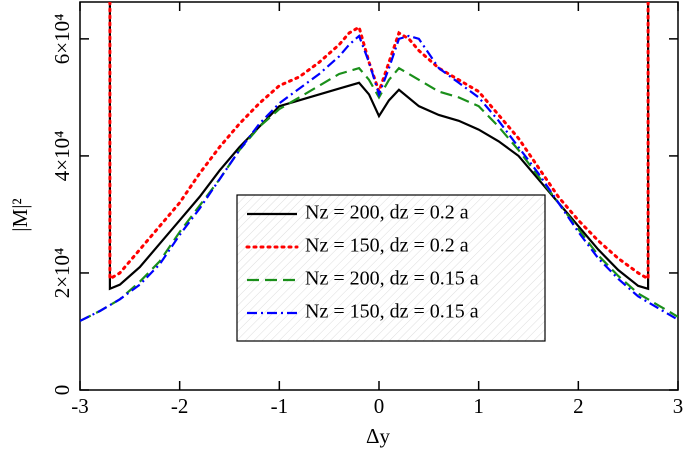 The height and width of the screenshot is (456, 685). I want to click on y-tick-label: 2×10⁴, so click(62, 273).